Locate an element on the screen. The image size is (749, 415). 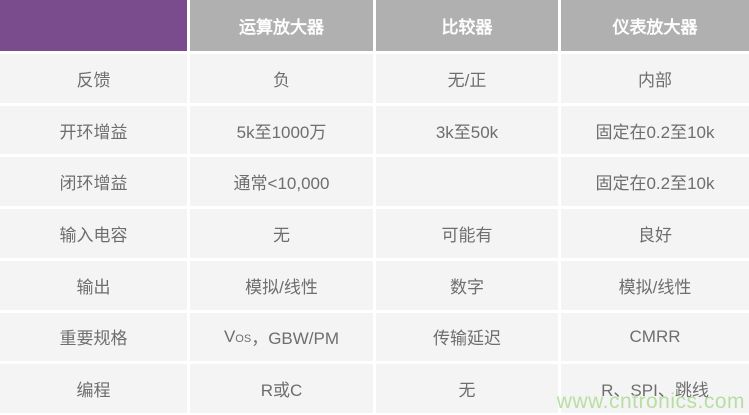
cell-openloop-inamp: 固定在0.2至10k is located at coordinates (655, 130).